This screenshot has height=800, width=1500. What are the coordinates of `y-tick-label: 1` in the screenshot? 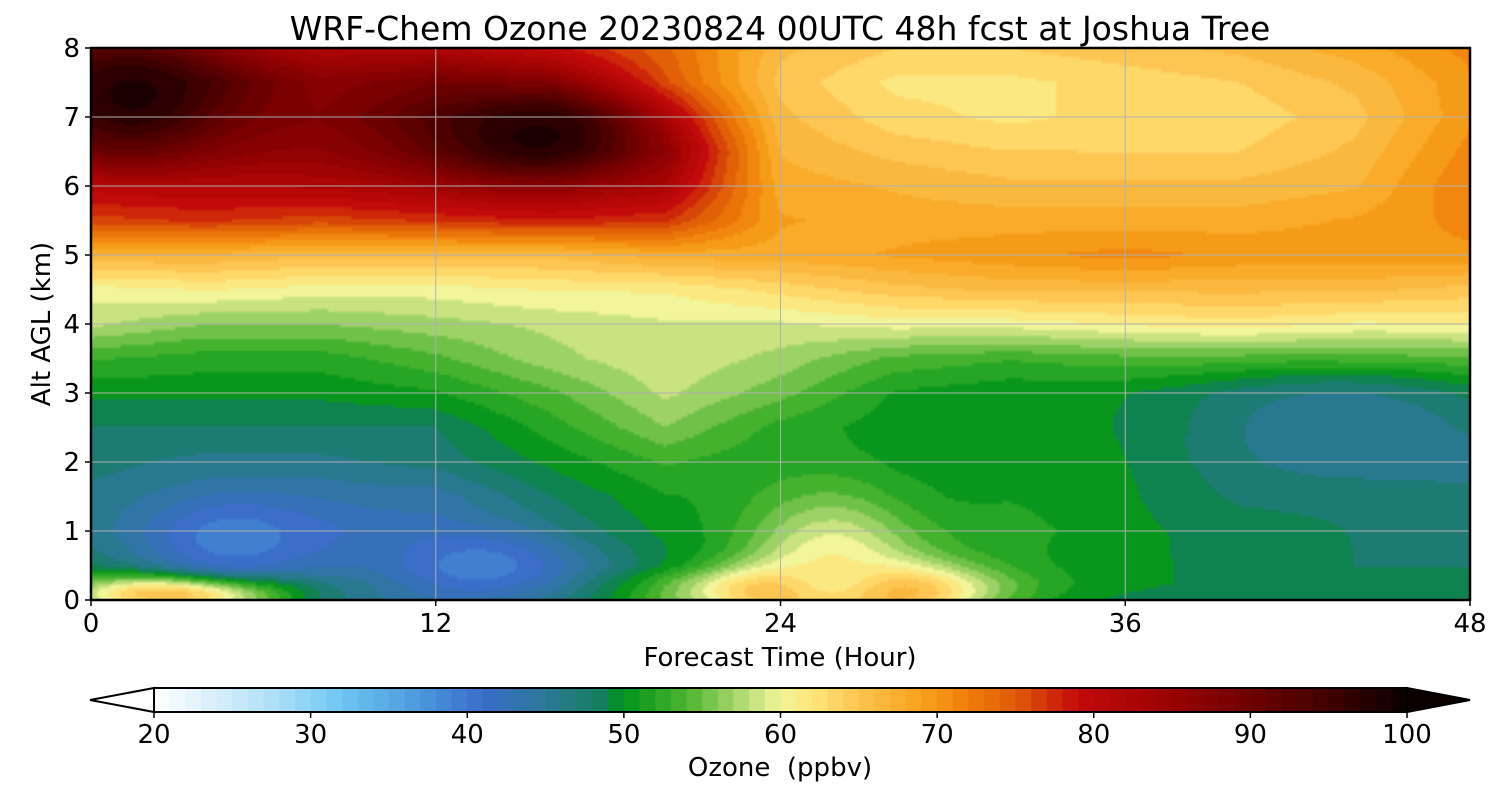 It's located at (71, 532).